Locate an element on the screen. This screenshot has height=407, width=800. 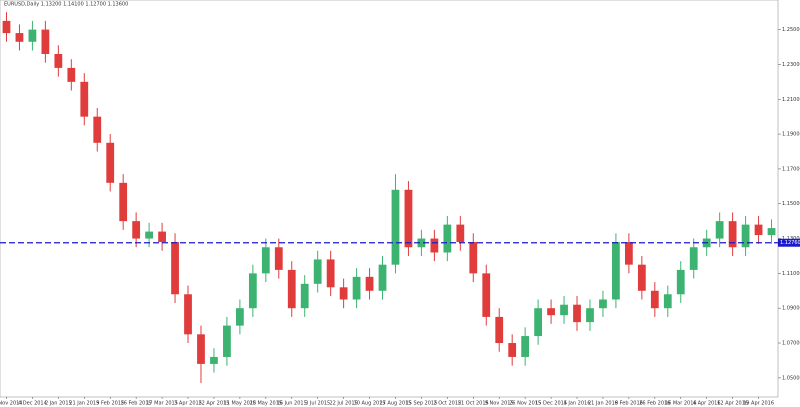
price-label: 1.12760 is located at coordinates (790, 243).